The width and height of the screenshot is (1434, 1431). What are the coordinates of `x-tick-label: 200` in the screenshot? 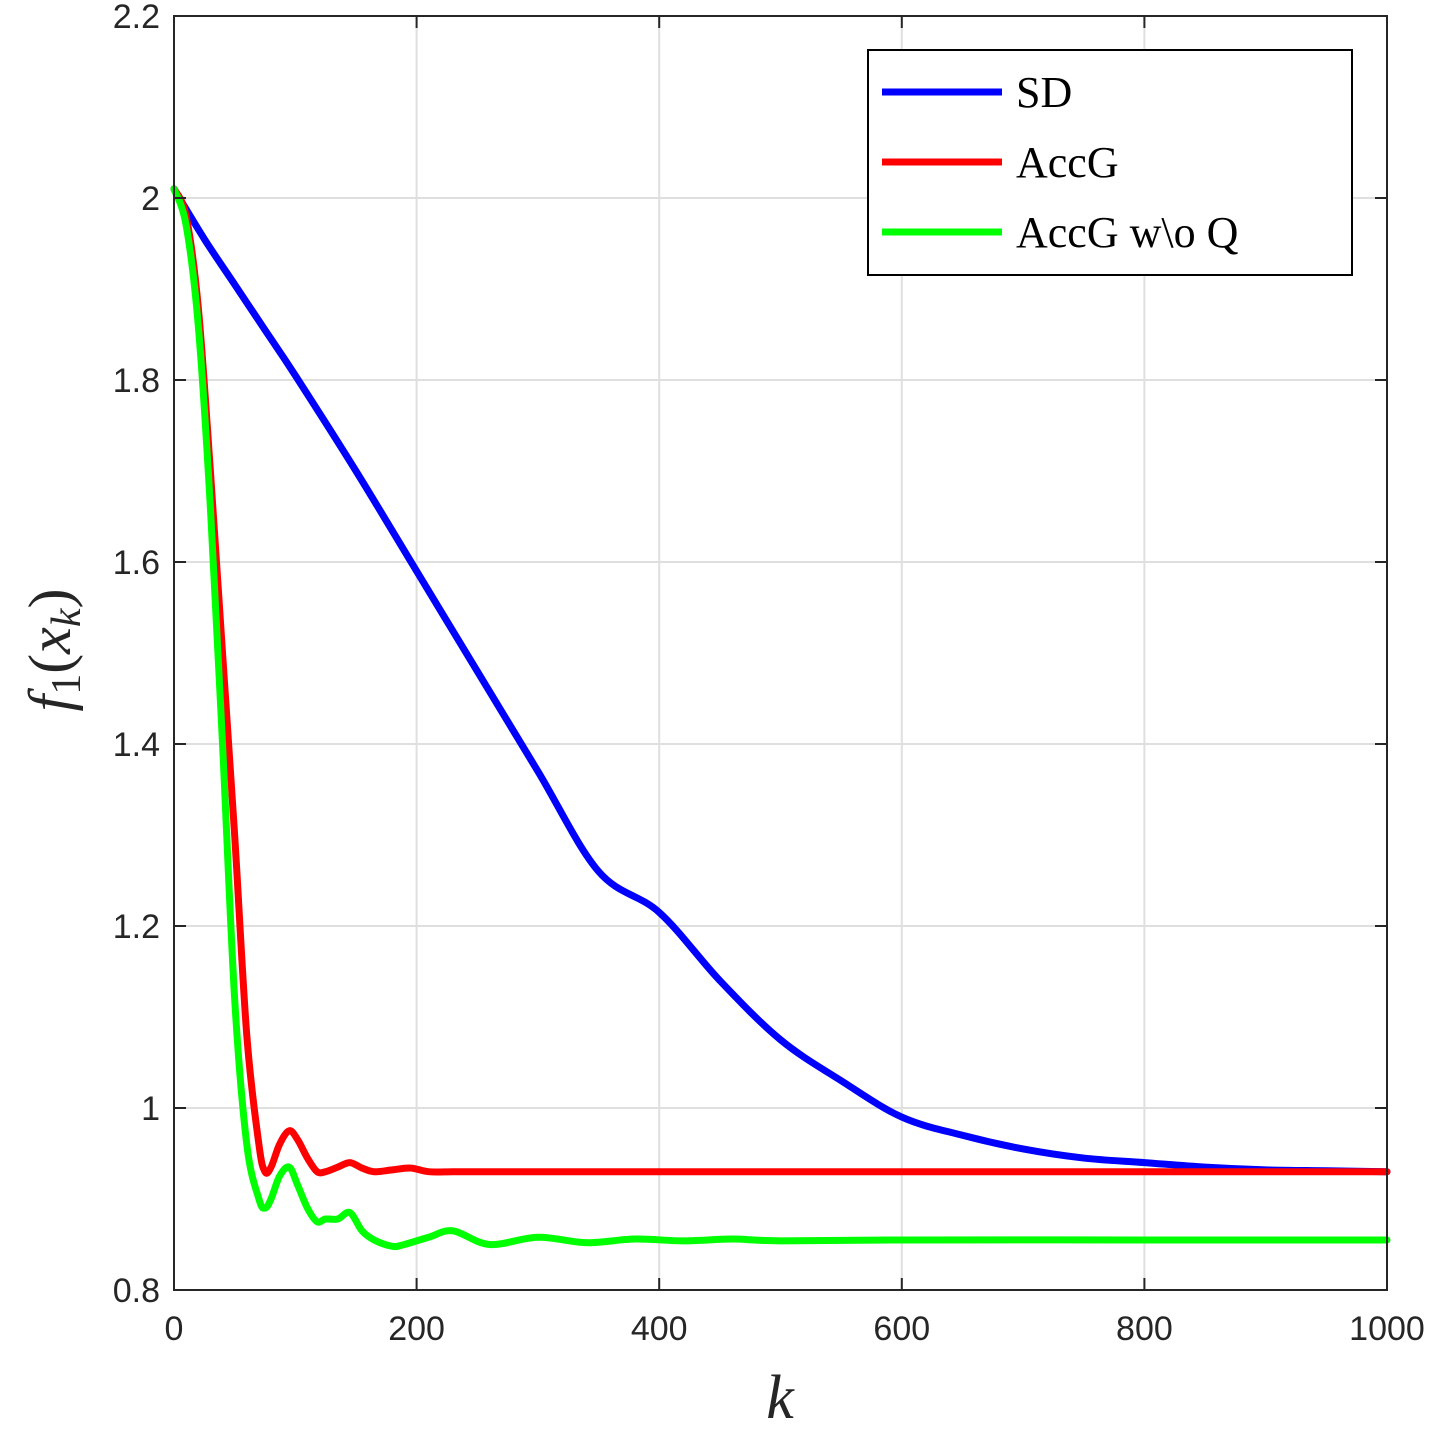 It's located at (416, 1329).